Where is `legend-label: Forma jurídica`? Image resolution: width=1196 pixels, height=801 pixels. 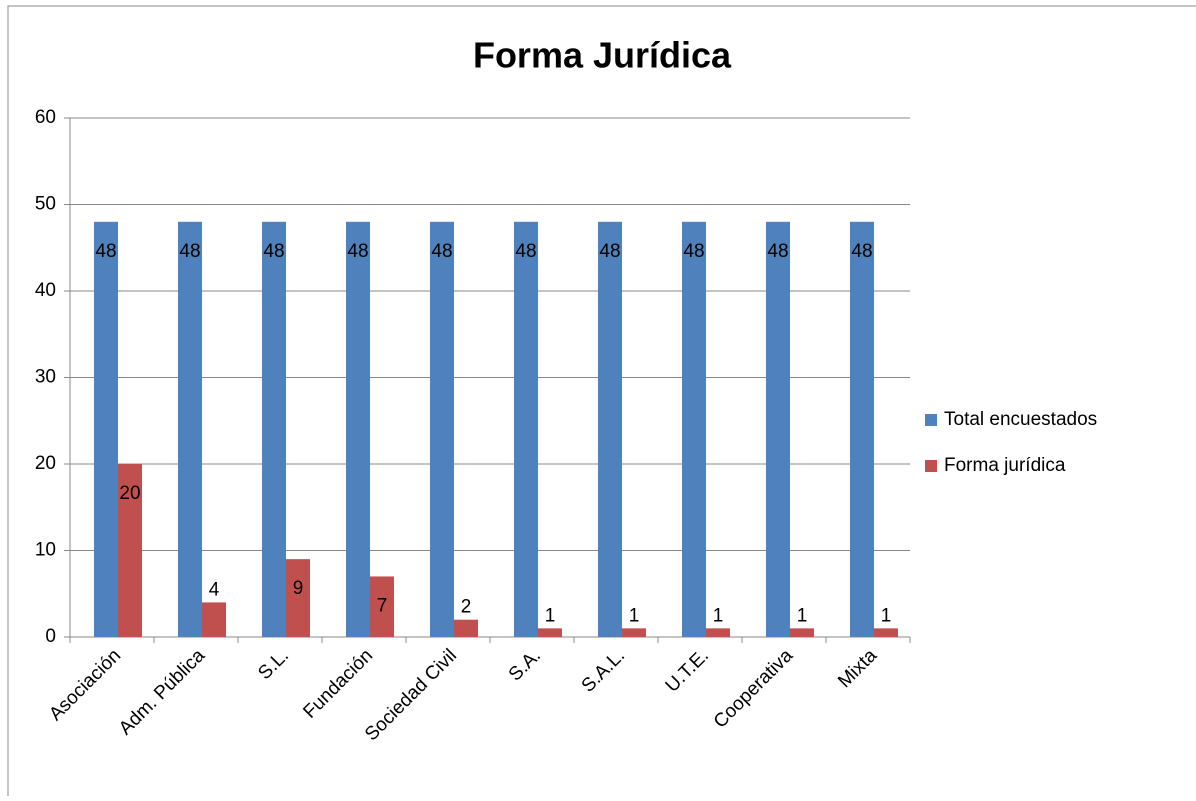 legend-label: Forma jurídica is located at coordinates (1005, 465).